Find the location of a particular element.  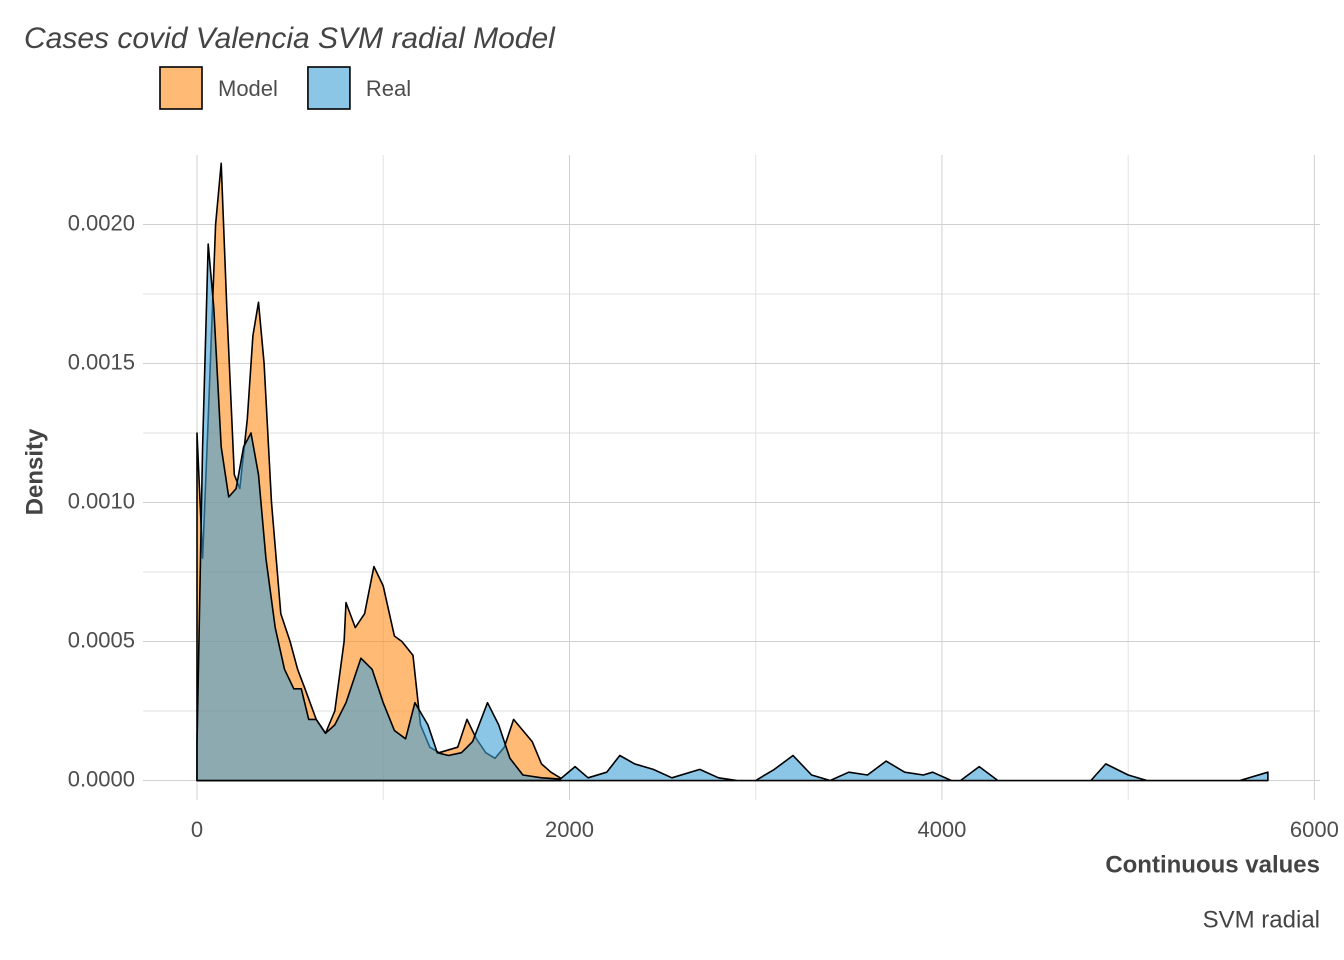

x-tick-label: 2000 is located at coordinates (569, 829).